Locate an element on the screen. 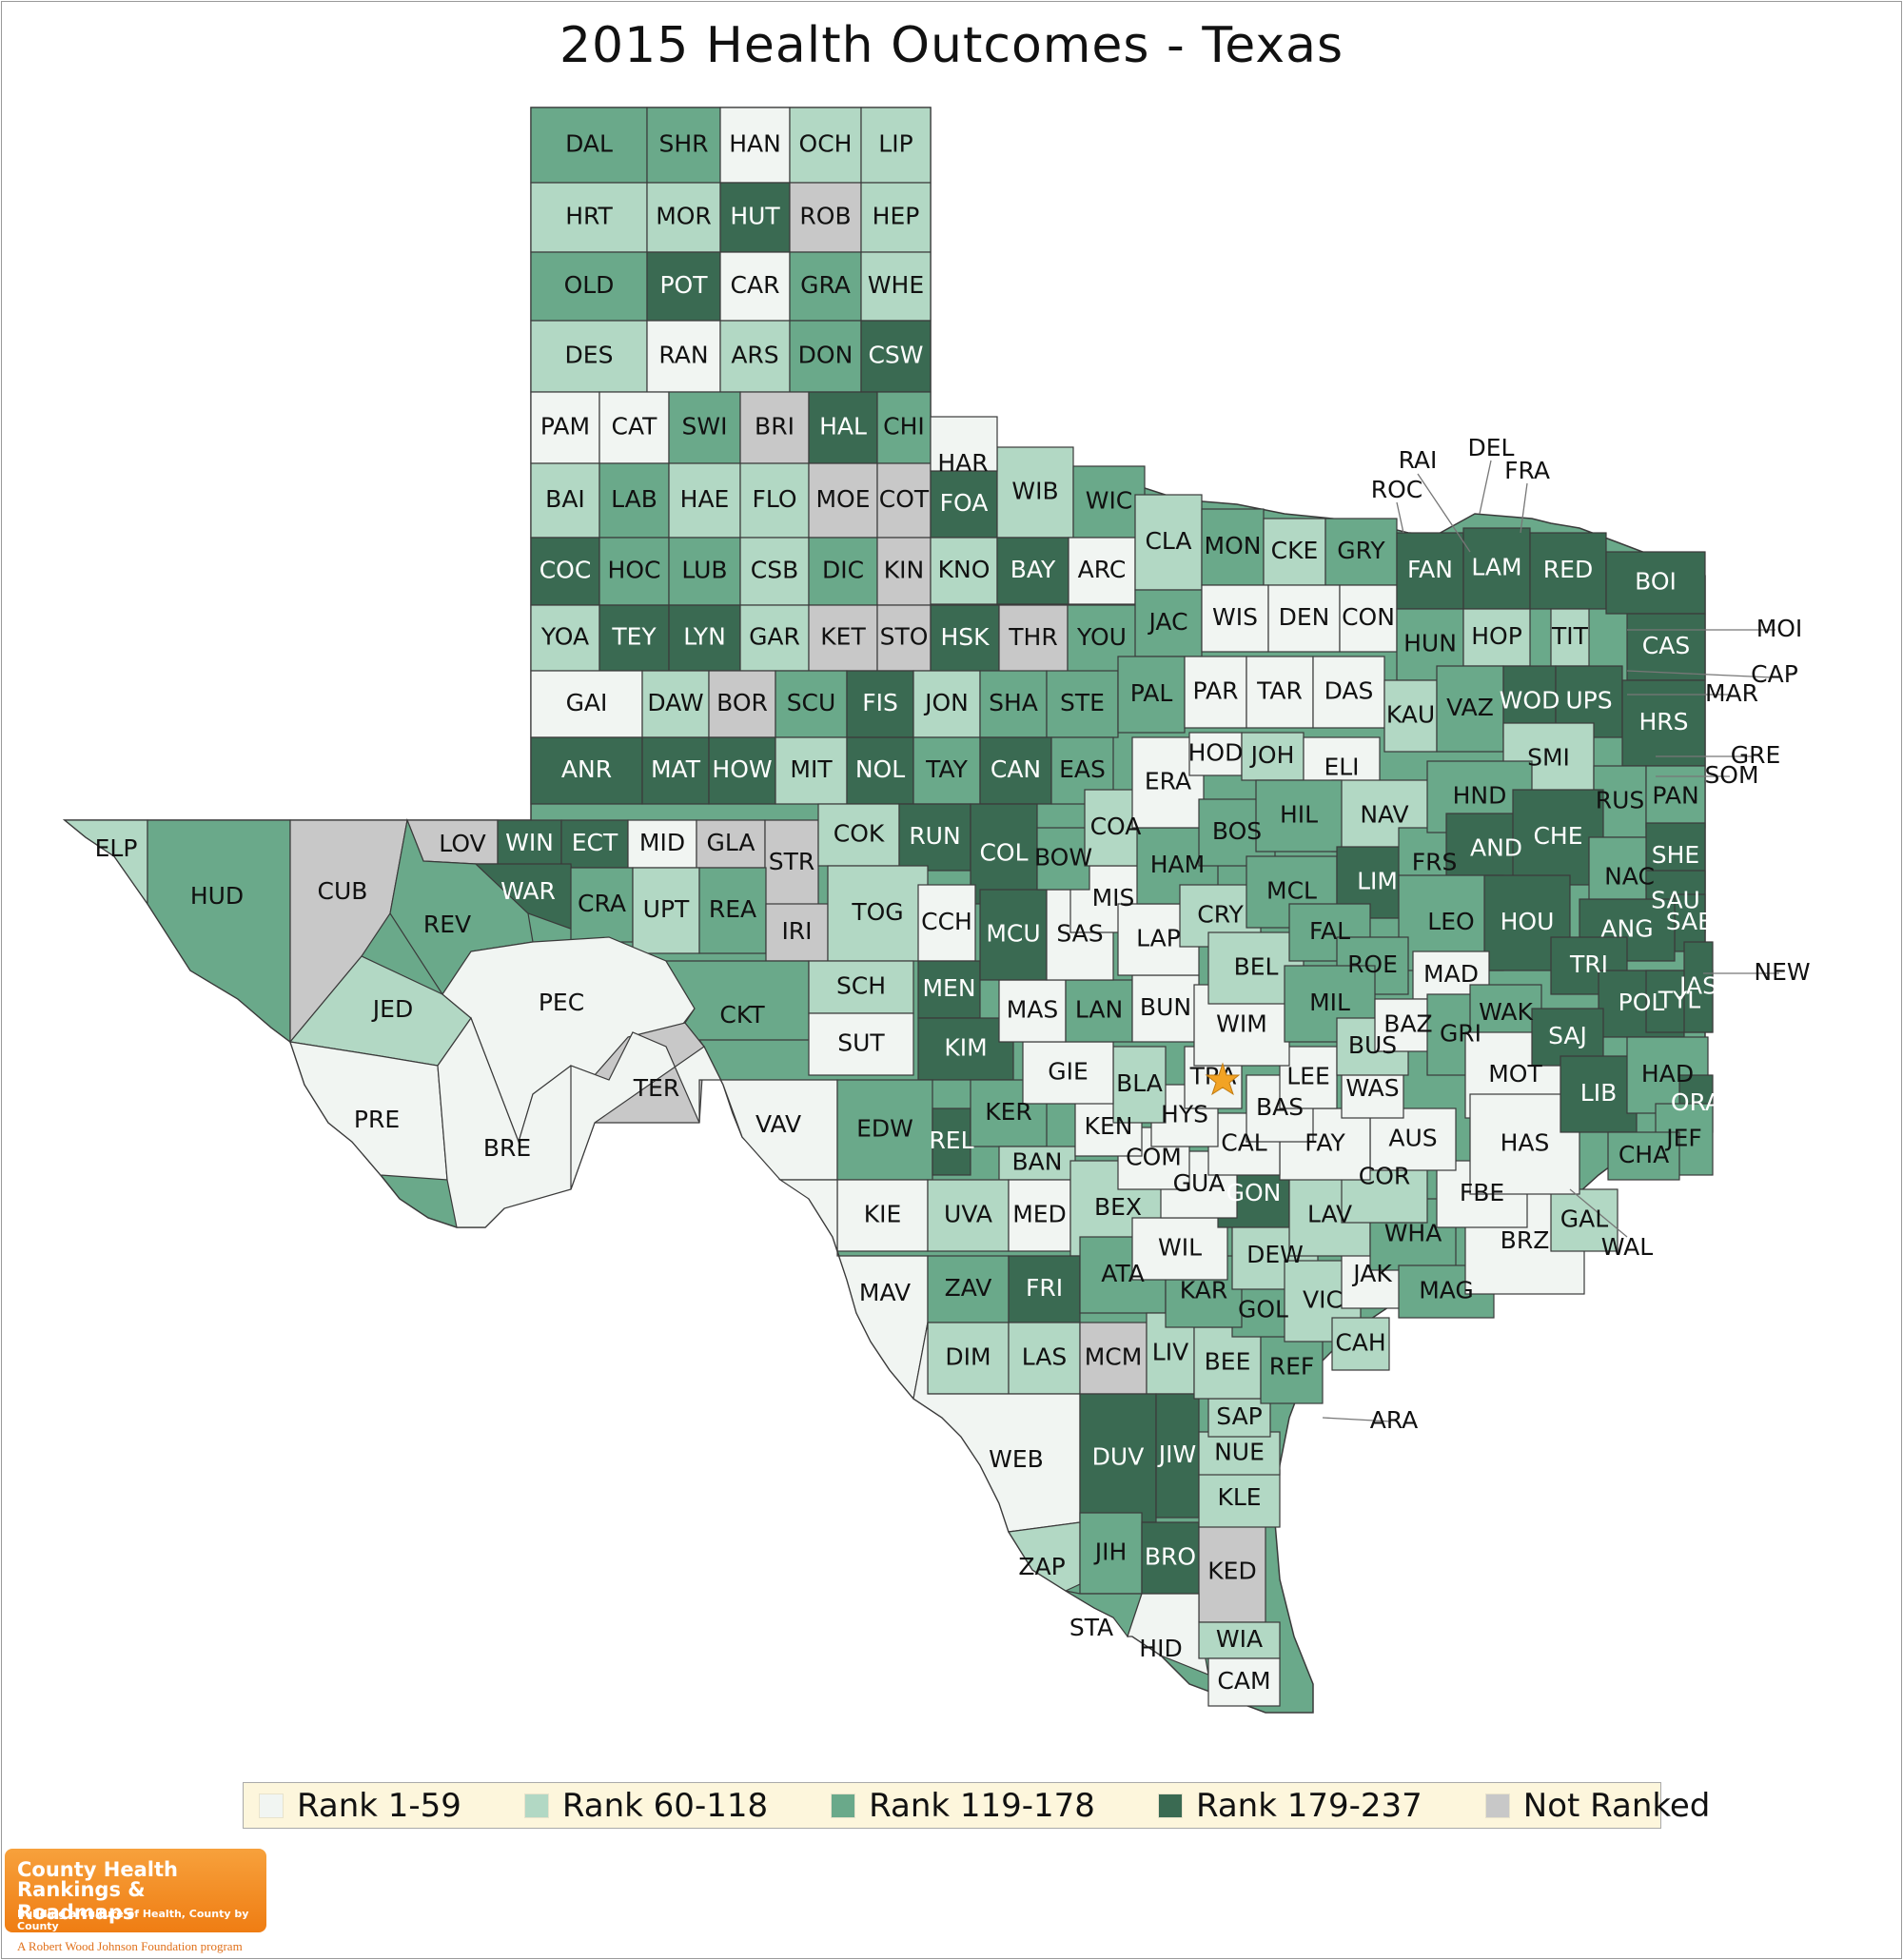 The width and height of the screenshot is (1903, 1960). county-bay is located at coordinates (1033, 571).